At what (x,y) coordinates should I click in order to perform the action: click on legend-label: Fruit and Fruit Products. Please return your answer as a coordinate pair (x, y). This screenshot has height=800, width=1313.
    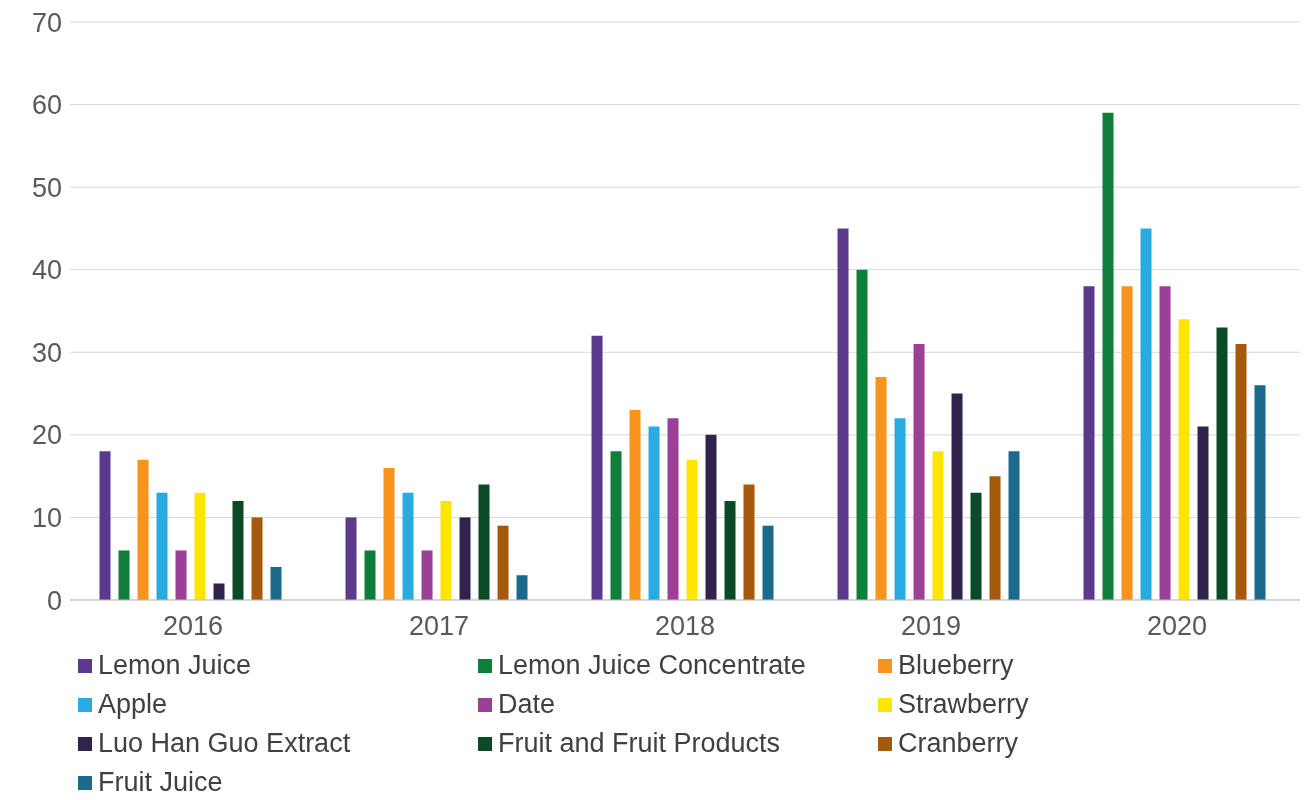
    Looking at the image, I should click on (639, 743).